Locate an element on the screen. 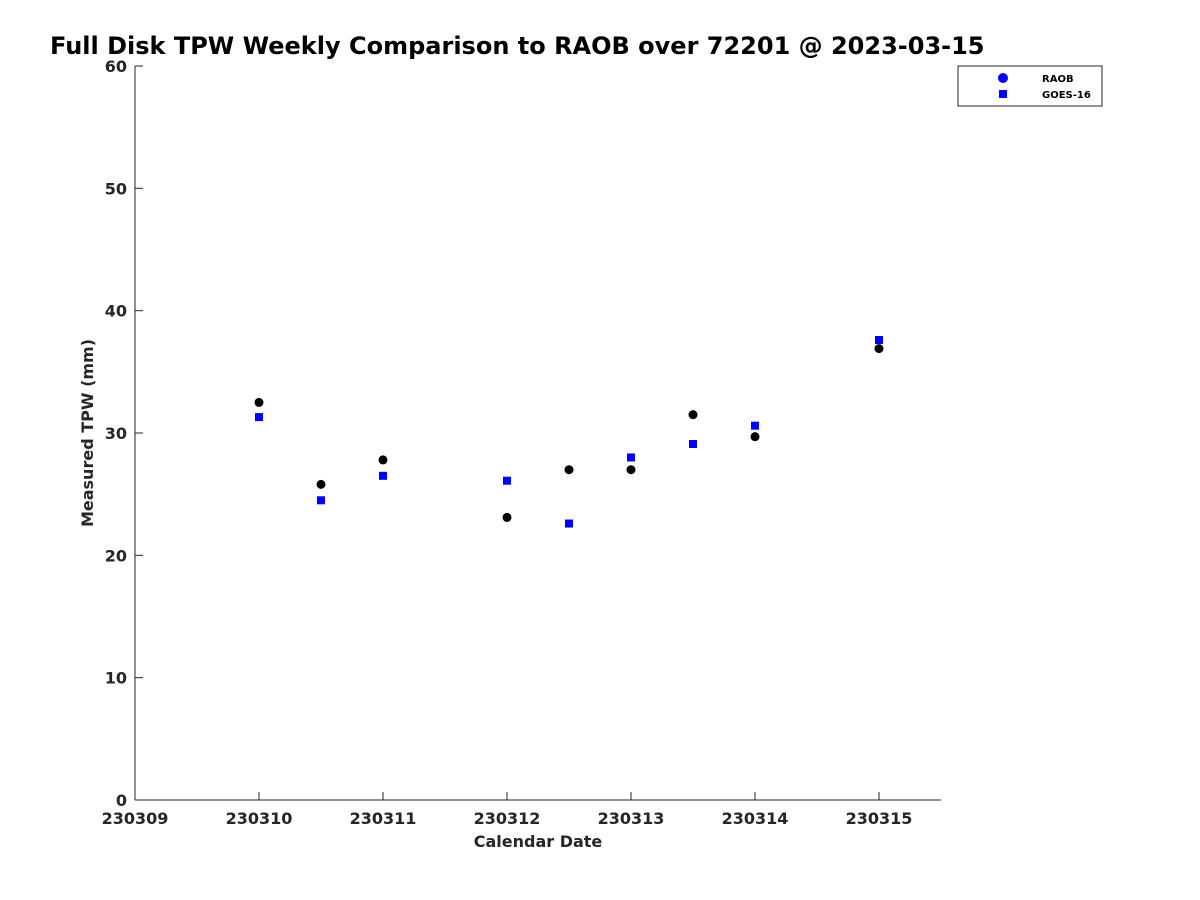 Image resolution: width=1200 pixels, height=900 pixels. x-axis-label: Calendar Date is located at coordinates (538, 841).